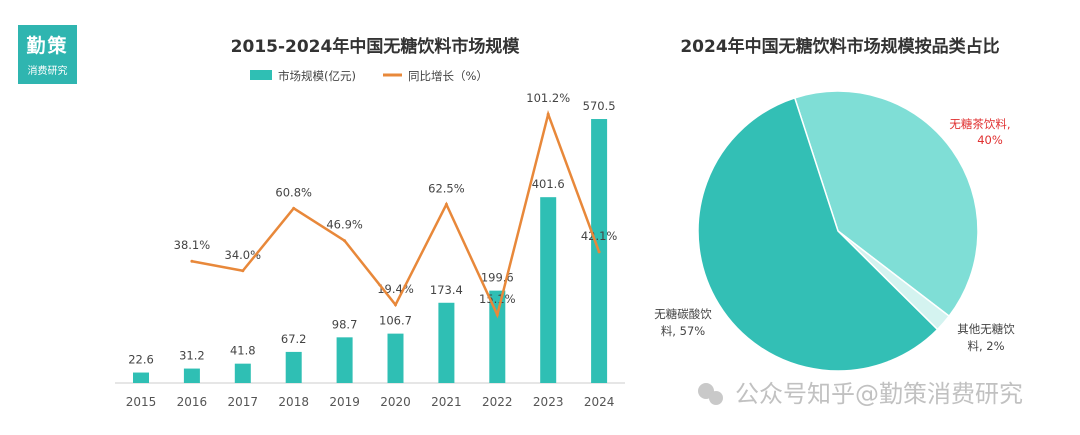 This screenshot has height=435, width=1080. I want to click on line-label-2022: 15.1%, so click(497, 299).